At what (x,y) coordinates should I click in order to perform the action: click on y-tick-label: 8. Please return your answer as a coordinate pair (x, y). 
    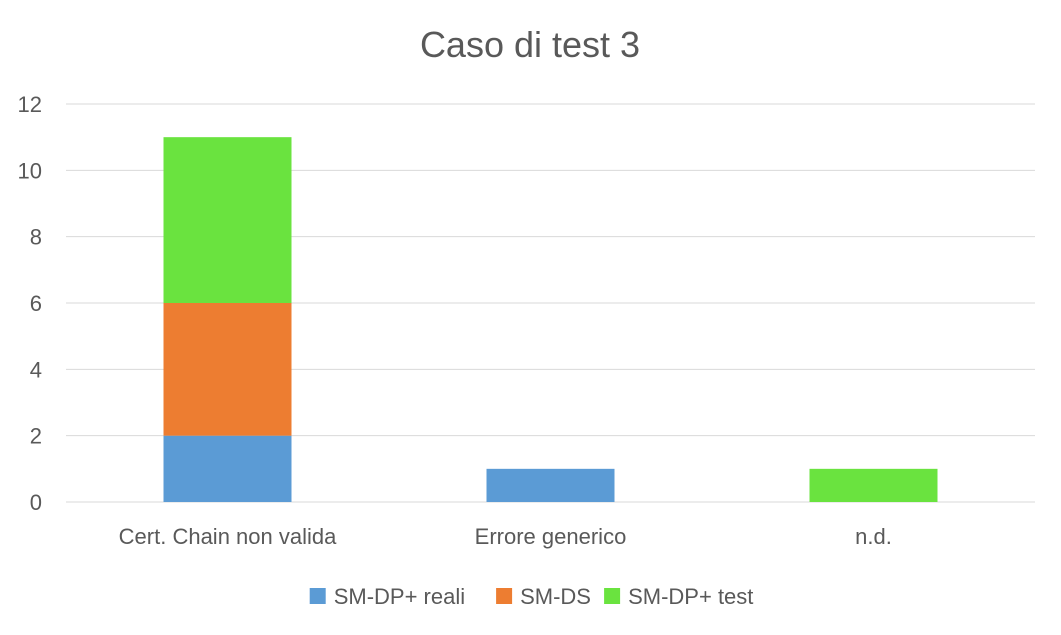
    Looking at the image, I should click on (36, 237).